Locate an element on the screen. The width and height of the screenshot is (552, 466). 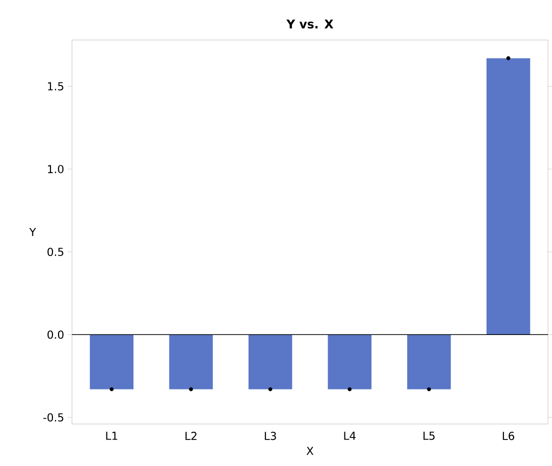
x-tick-label: L2 is located at coordinates (191, 436).